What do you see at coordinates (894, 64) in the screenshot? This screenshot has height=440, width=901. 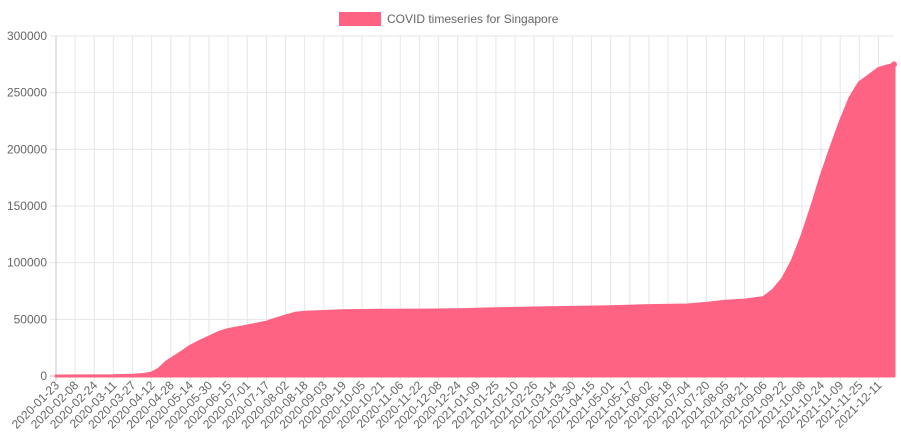 I see `series-end-point` at bounding box center [894, 64].